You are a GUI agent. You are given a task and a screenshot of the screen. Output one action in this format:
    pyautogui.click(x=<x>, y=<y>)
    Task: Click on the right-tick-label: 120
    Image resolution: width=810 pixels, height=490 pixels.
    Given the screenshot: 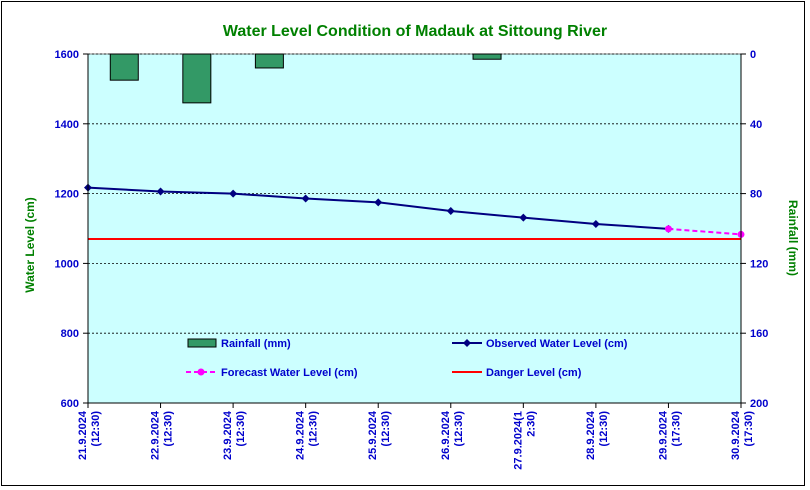 What is the action you would take?
    pyautogui.click(x=759, y=264)
    